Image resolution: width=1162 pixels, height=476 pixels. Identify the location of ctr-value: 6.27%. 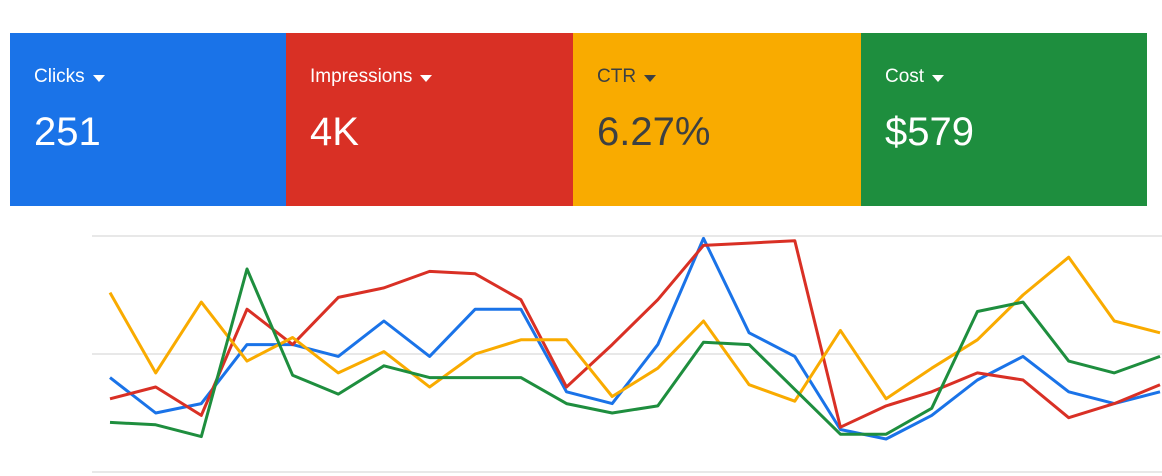
(654, 132).